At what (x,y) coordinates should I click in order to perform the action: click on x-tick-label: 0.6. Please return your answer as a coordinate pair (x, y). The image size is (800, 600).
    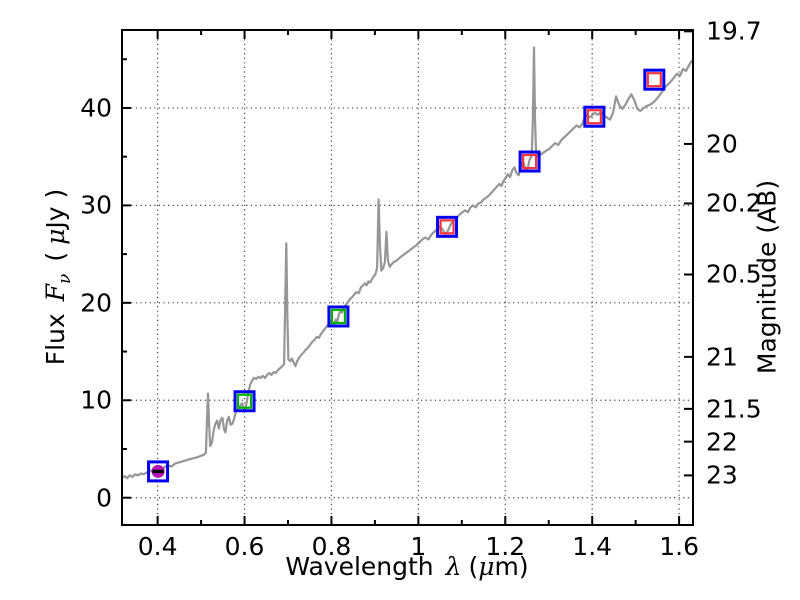
    Looking at the image, I should click on (244, 546).